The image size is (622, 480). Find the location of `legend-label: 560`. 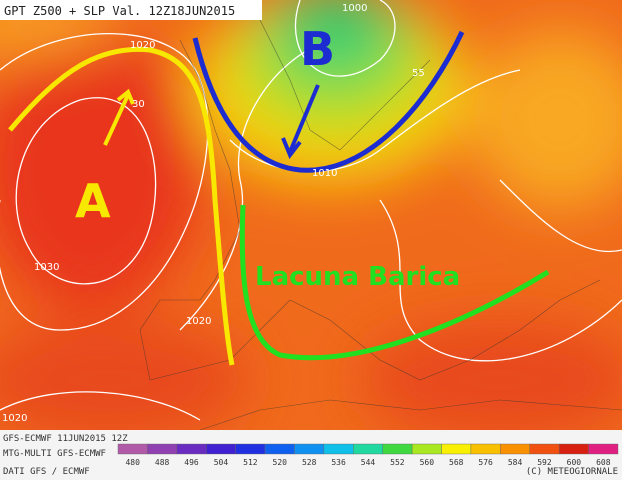

legend-label: 560 is located at coordinates (427, 462).